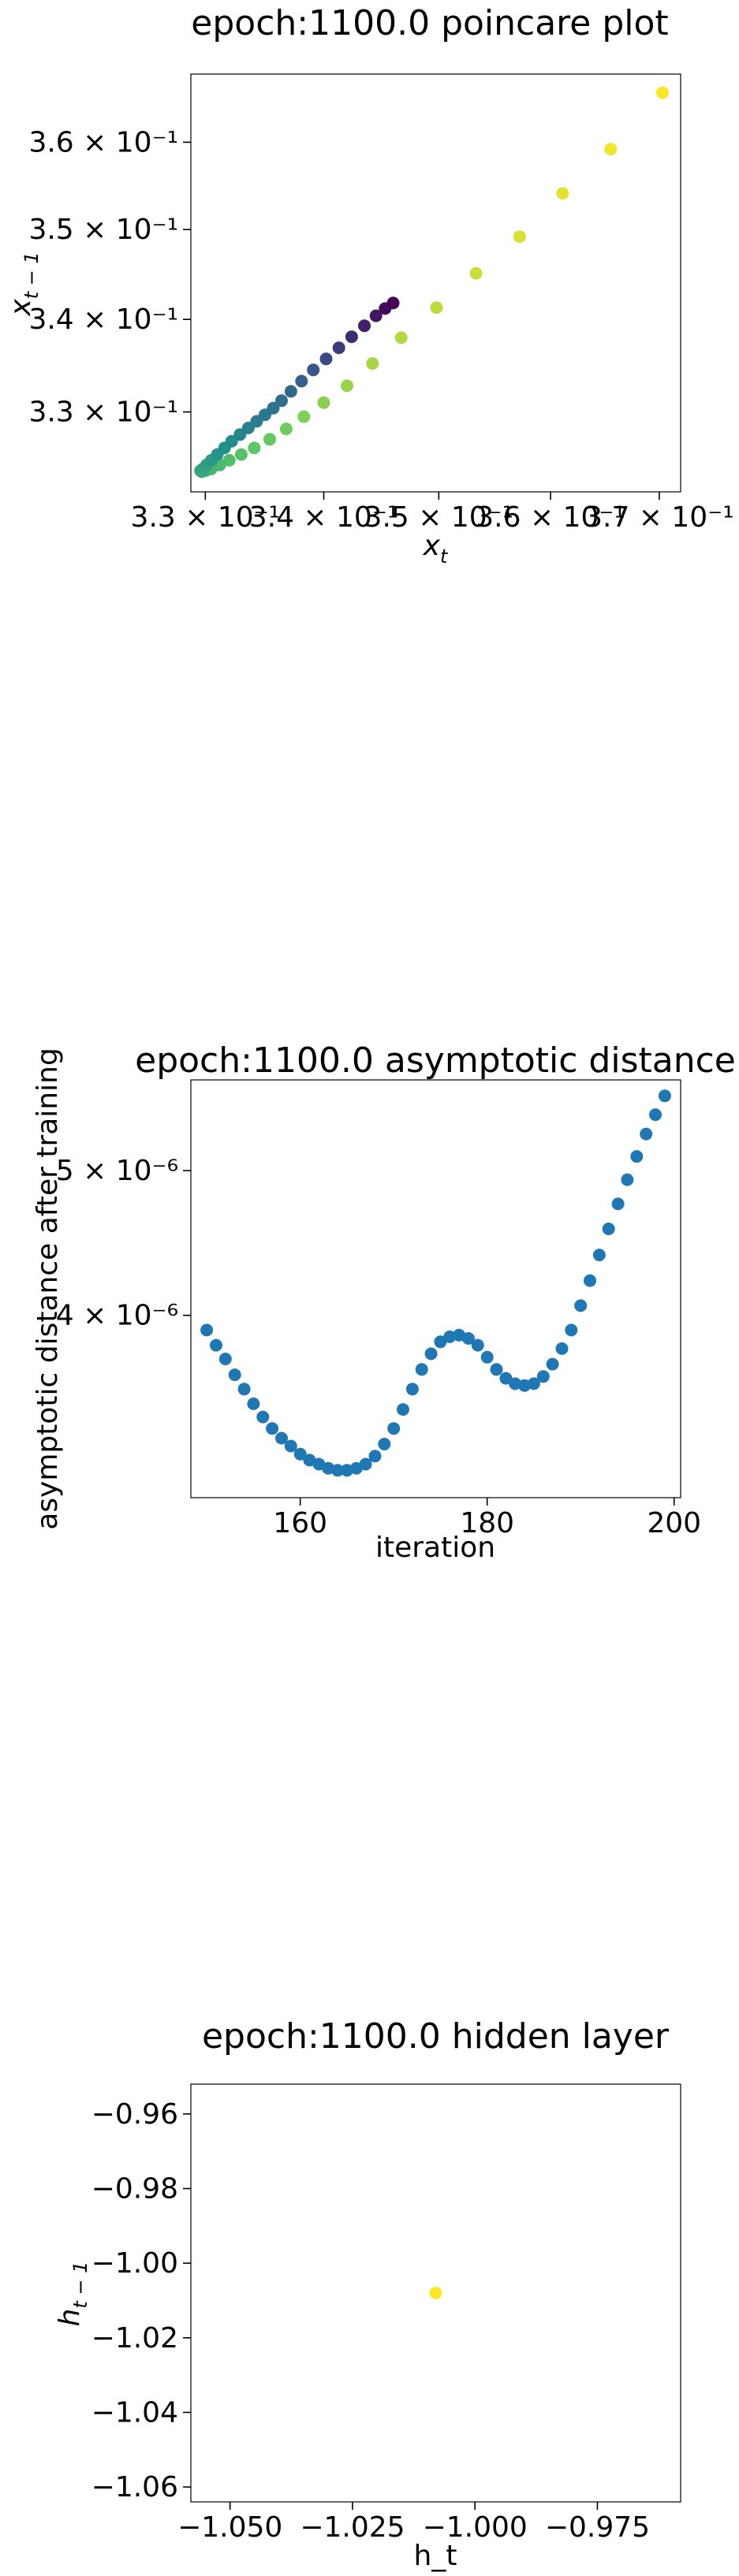 The width and height of the screenshot is (739, 2576). Describe the element at coordinates (135, 2487) in the screenshot. I see `y-tick-label: −1.06` at that location.